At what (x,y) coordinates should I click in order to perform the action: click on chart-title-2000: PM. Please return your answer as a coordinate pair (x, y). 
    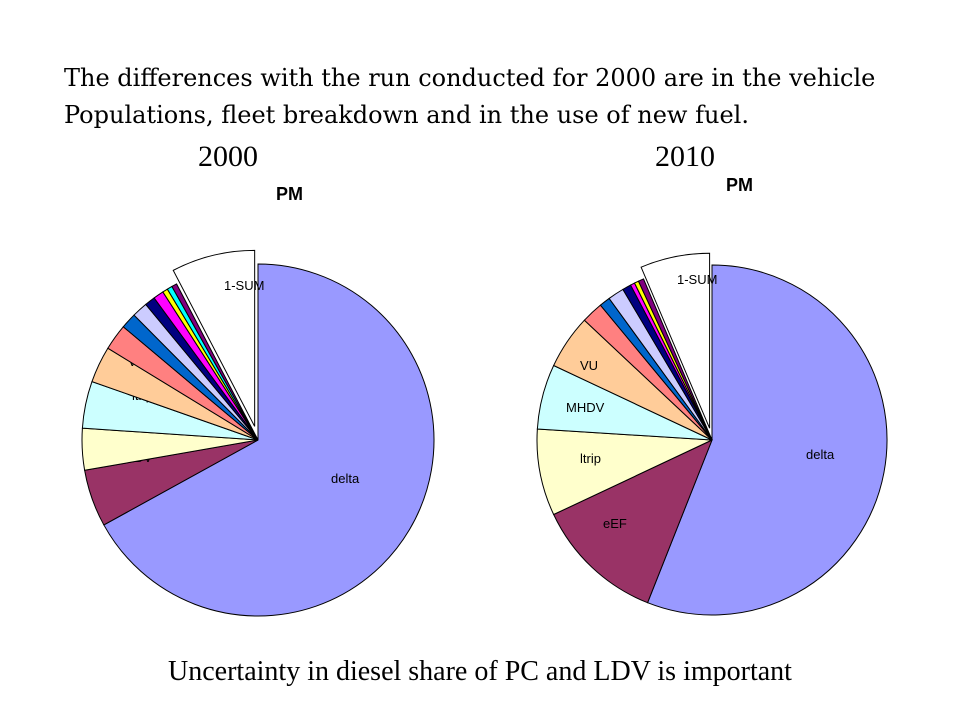
    Looking at the image, I should click on (289, 194).